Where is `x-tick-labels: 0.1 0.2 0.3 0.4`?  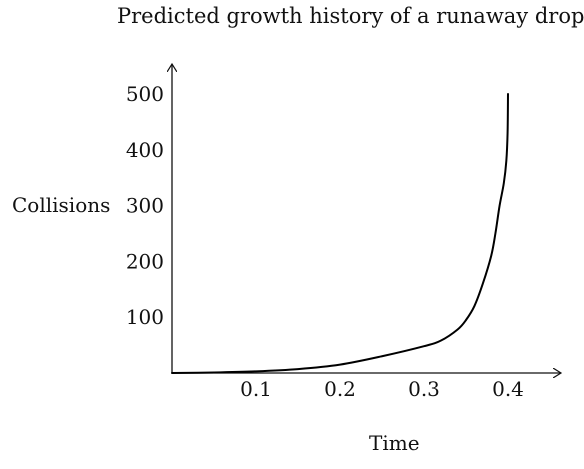
x-tick-labels: 0.1 0.2 0.3 0.4 is located at coordinates (382, 389).